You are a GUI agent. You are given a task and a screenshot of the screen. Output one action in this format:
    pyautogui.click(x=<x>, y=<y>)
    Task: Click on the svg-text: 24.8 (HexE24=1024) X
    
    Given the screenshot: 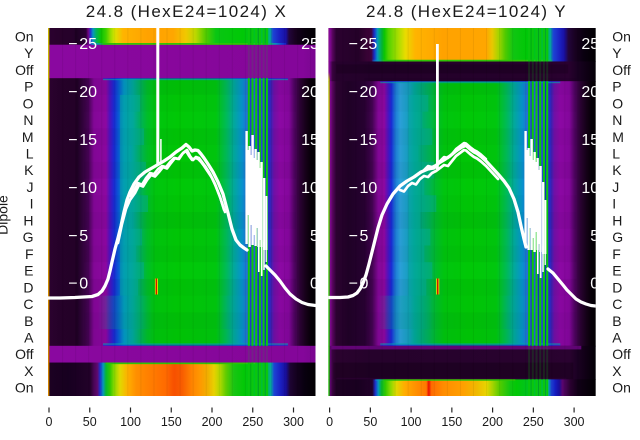 What is the action you would take?
    pyautogui.click(x=186, y=11)
    